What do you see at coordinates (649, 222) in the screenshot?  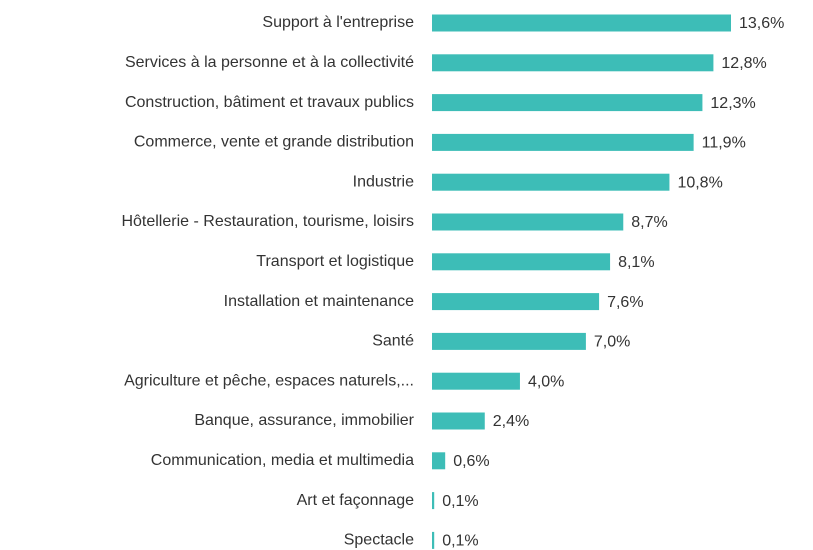 I see `value-label: 8,7%` at bounding box center [649, 222].